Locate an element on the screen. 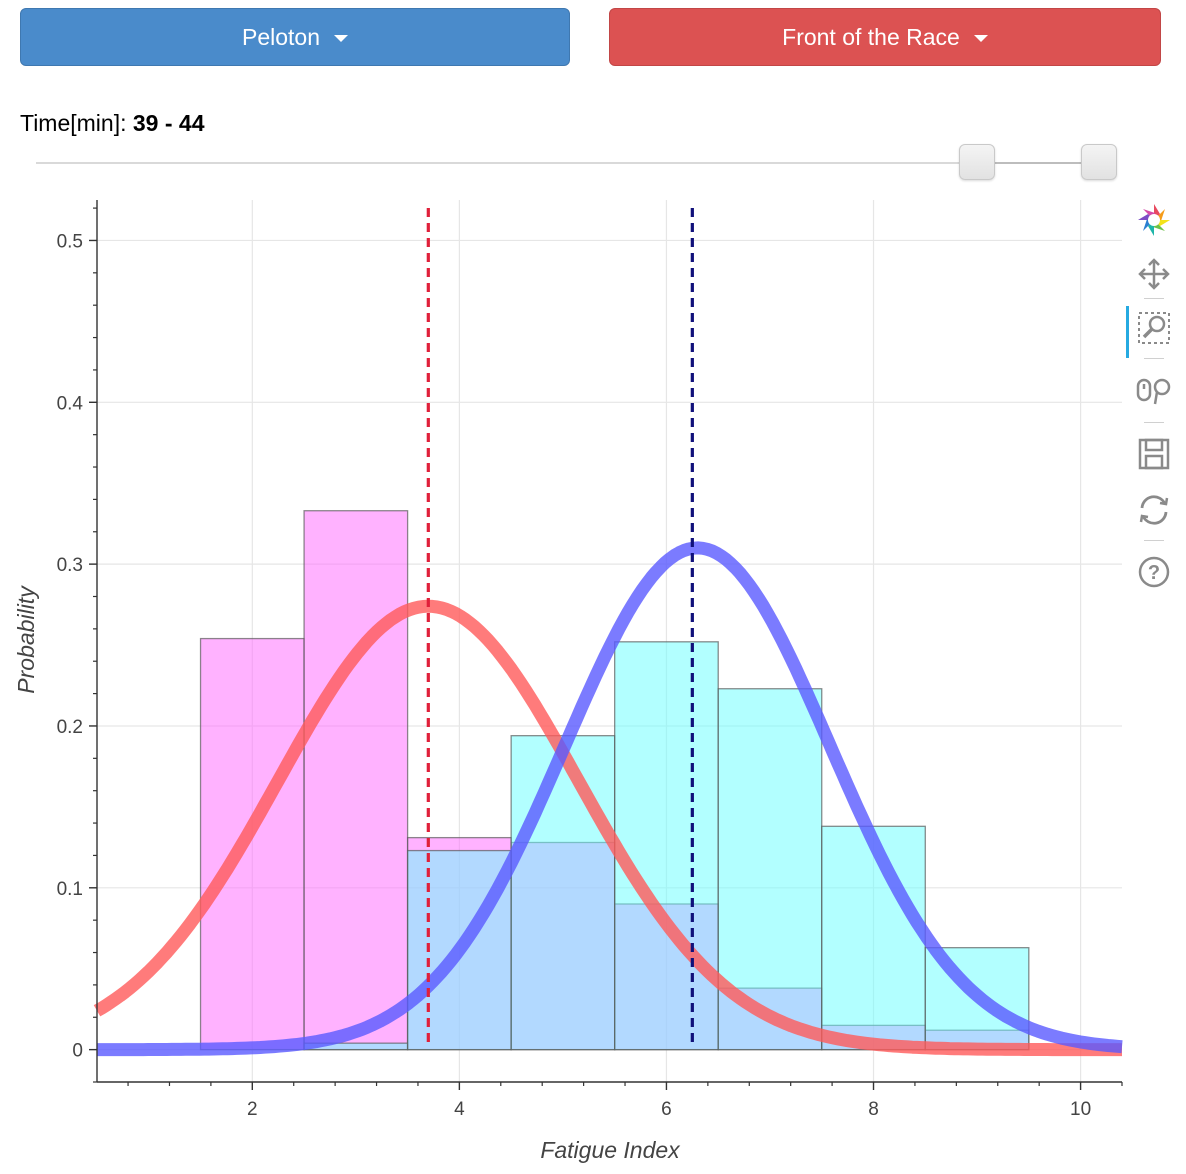 Image resolution: width=1186 pixels, height=1174 pixels. peloton-dropdown-button: Peloton is located at coordinates (295, 37).